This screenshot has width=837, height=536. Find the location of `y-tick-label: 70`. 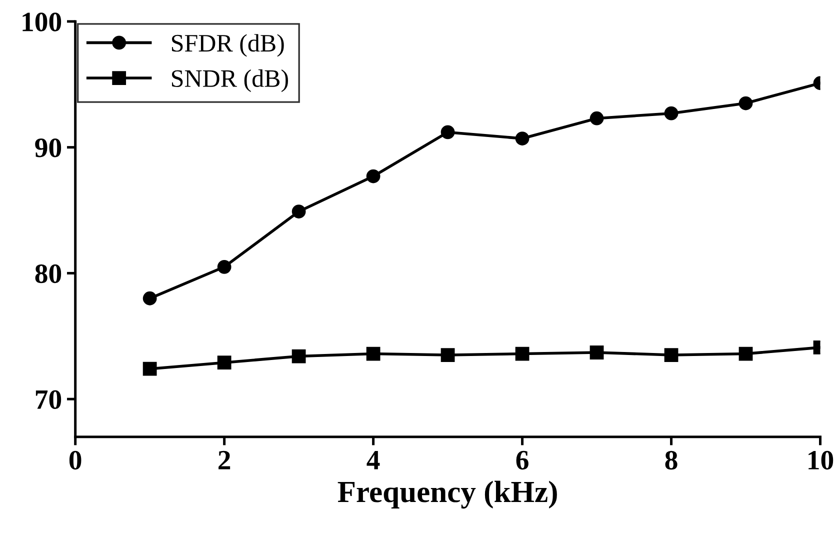

y-tick-label: 70 is located at coordinates (49, 399).